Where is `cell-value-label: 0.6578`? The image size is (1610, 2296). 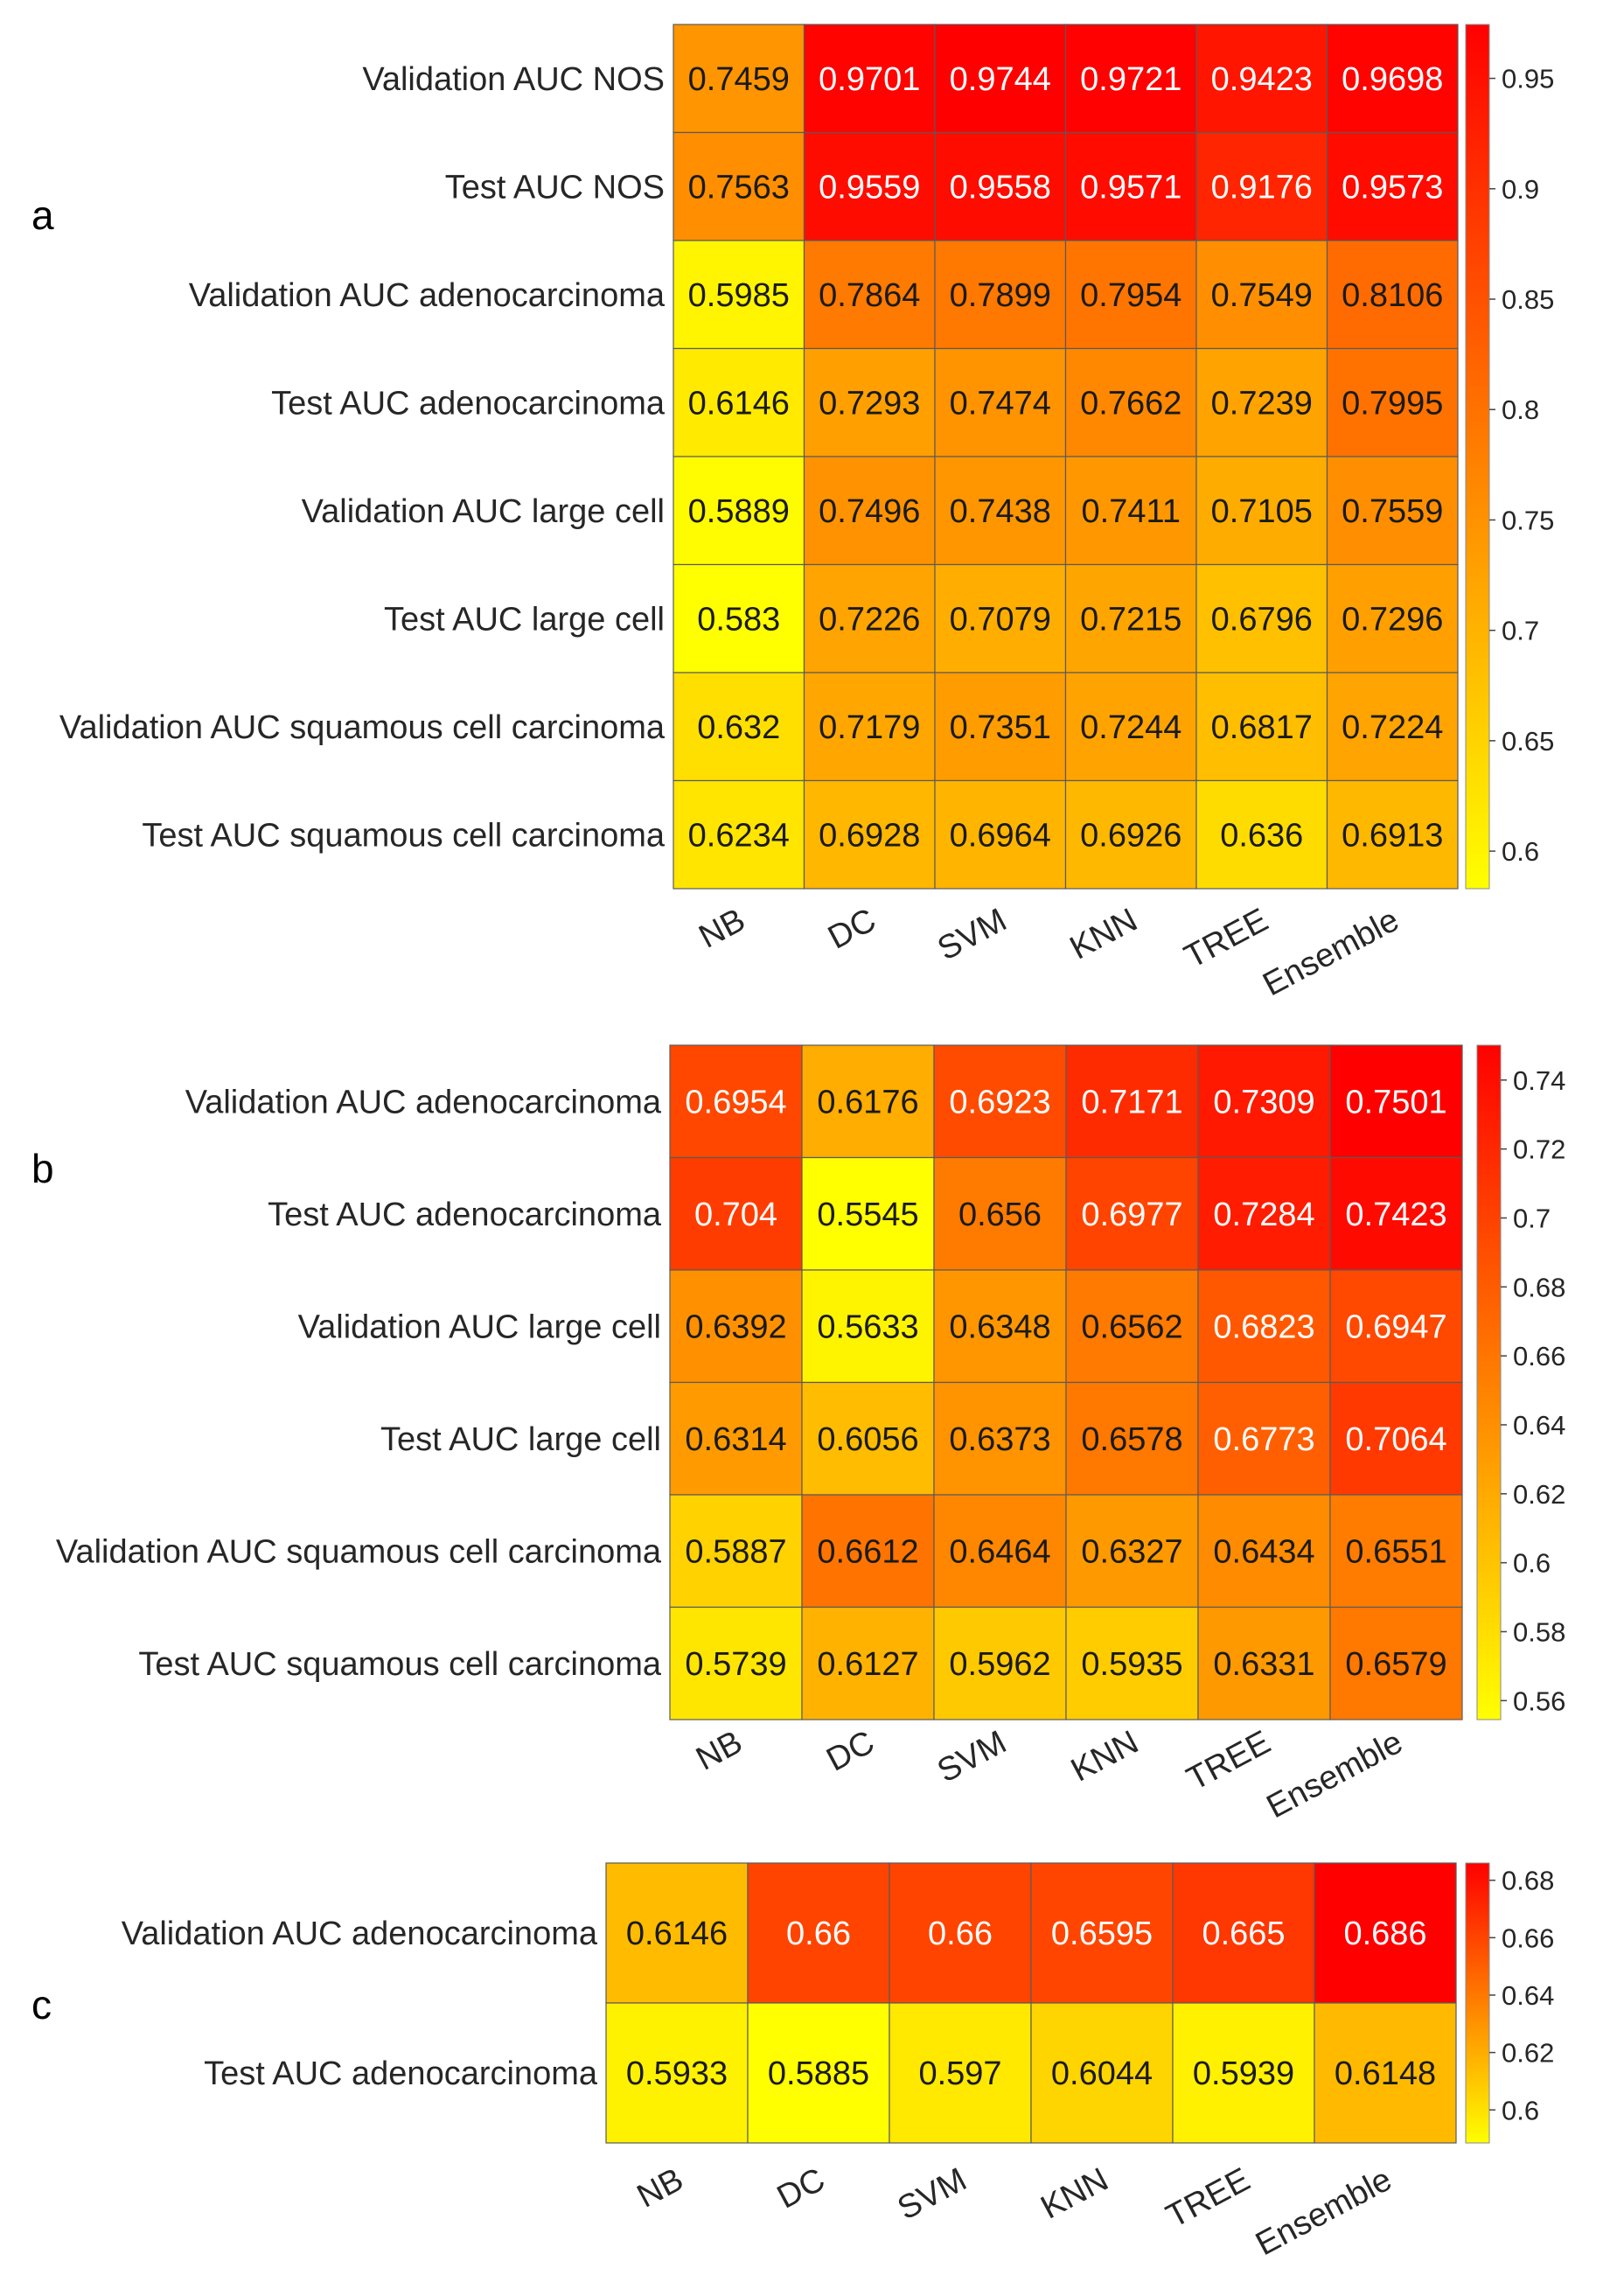
cell-value-label: 0.6578 is located at coordinates (1131, 1439).